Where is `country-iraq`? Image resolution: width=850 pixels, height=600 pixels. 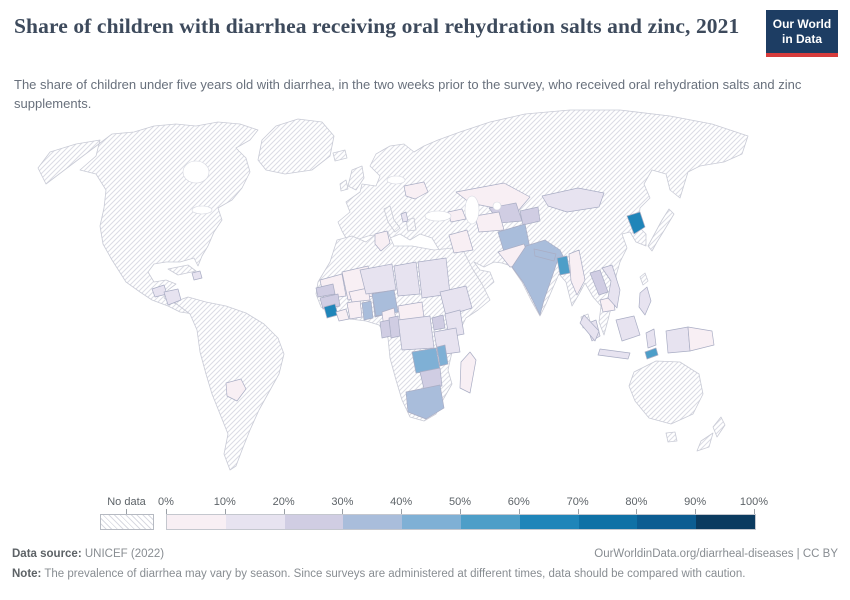
country-iraq is located at coordinates (461, 241).